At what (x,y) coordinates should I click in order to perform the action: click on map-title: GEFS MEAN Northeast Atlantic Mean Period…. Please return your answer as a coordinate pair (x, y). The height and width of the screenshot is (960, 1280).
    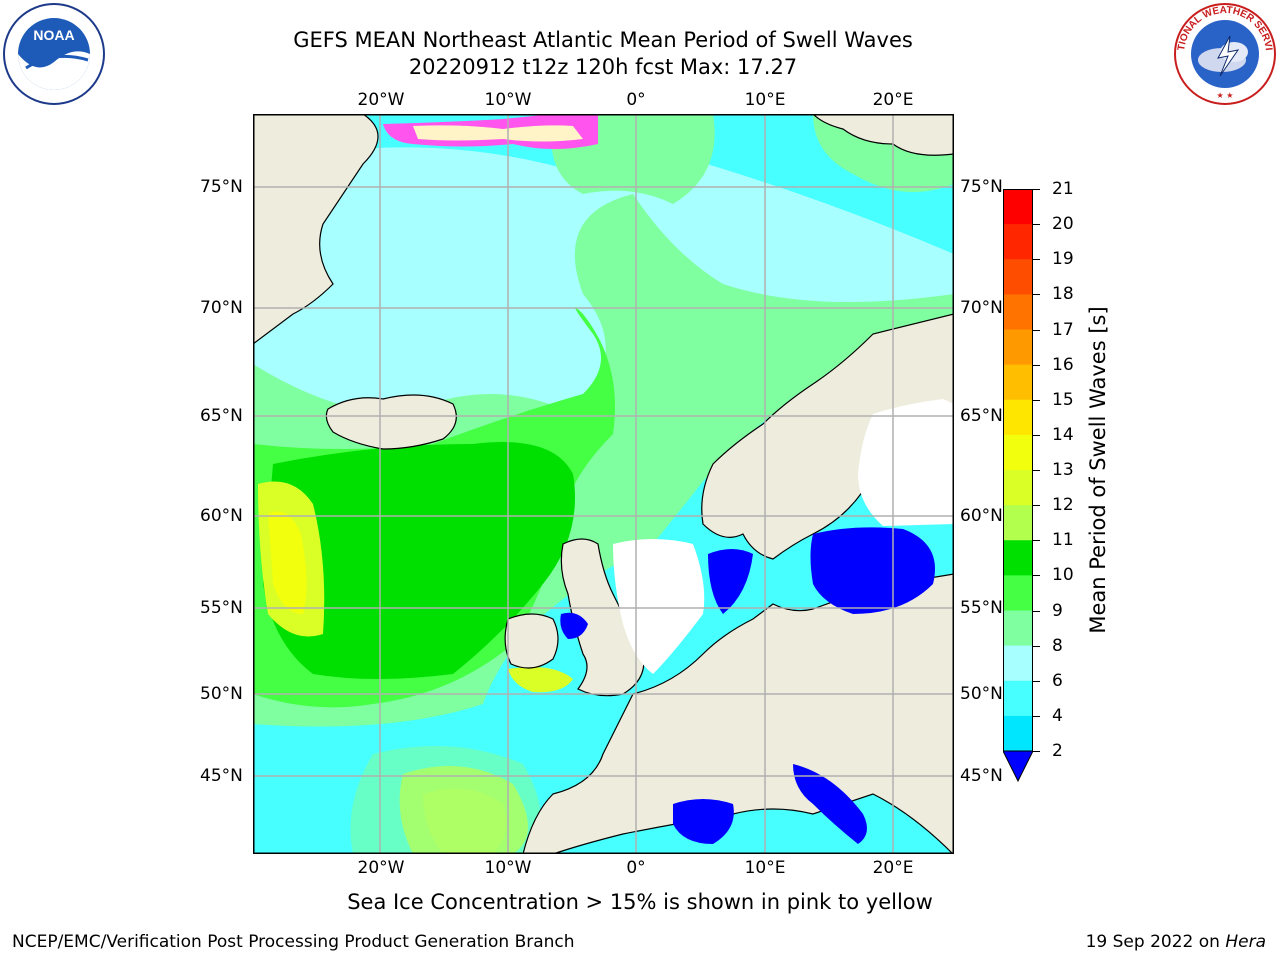
    Looking at the image, I should click on (603, 40).